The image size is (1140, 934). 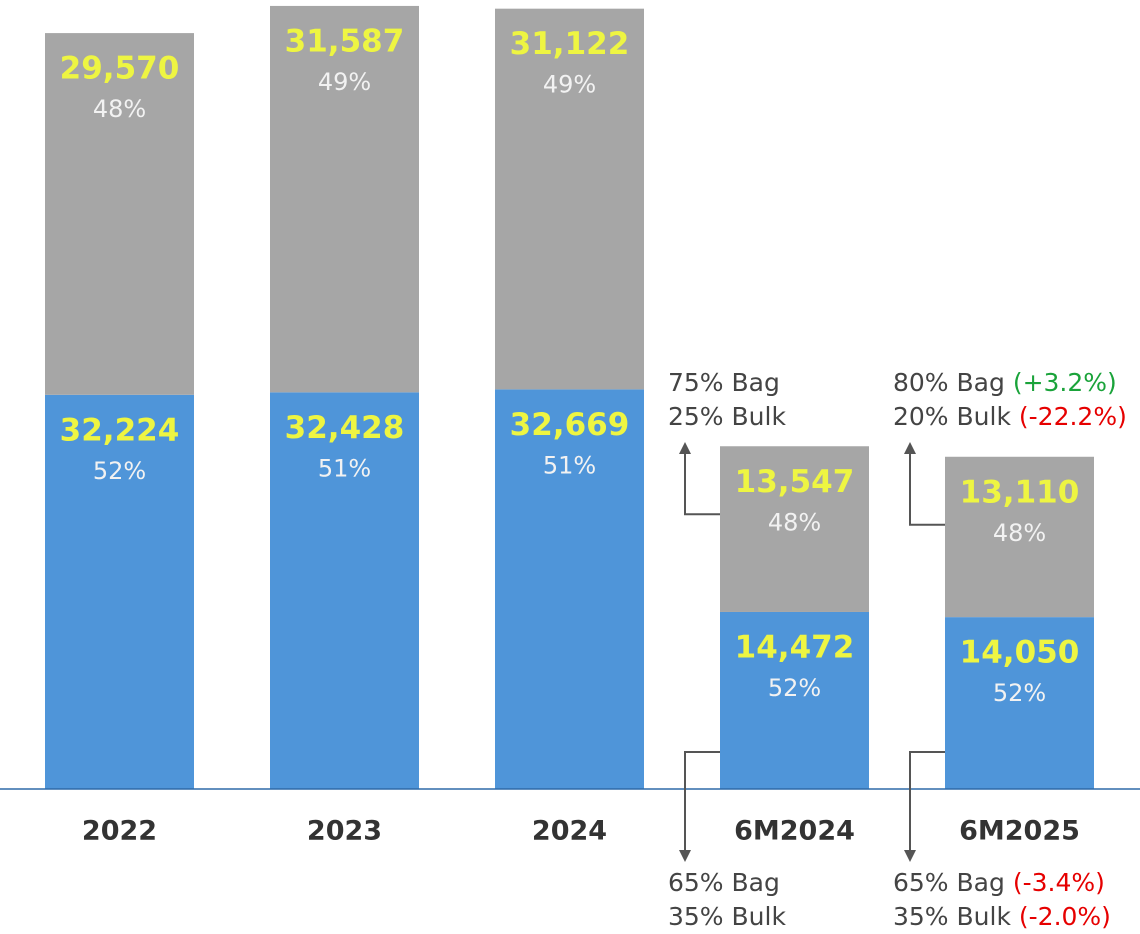 I want to click on annotation-line: 80% Bag, so click(x=949, y=382).